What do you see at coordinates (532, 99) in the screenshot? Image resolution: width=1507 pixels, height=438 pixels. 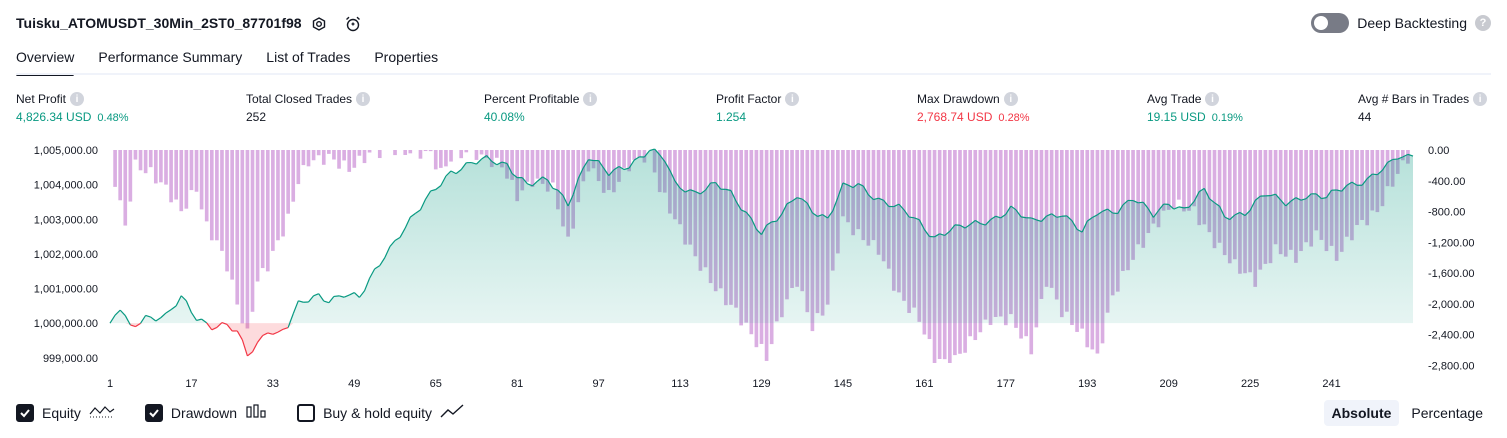 I see `metric-label: Percent Profitable` at bounding box center [532, 99].